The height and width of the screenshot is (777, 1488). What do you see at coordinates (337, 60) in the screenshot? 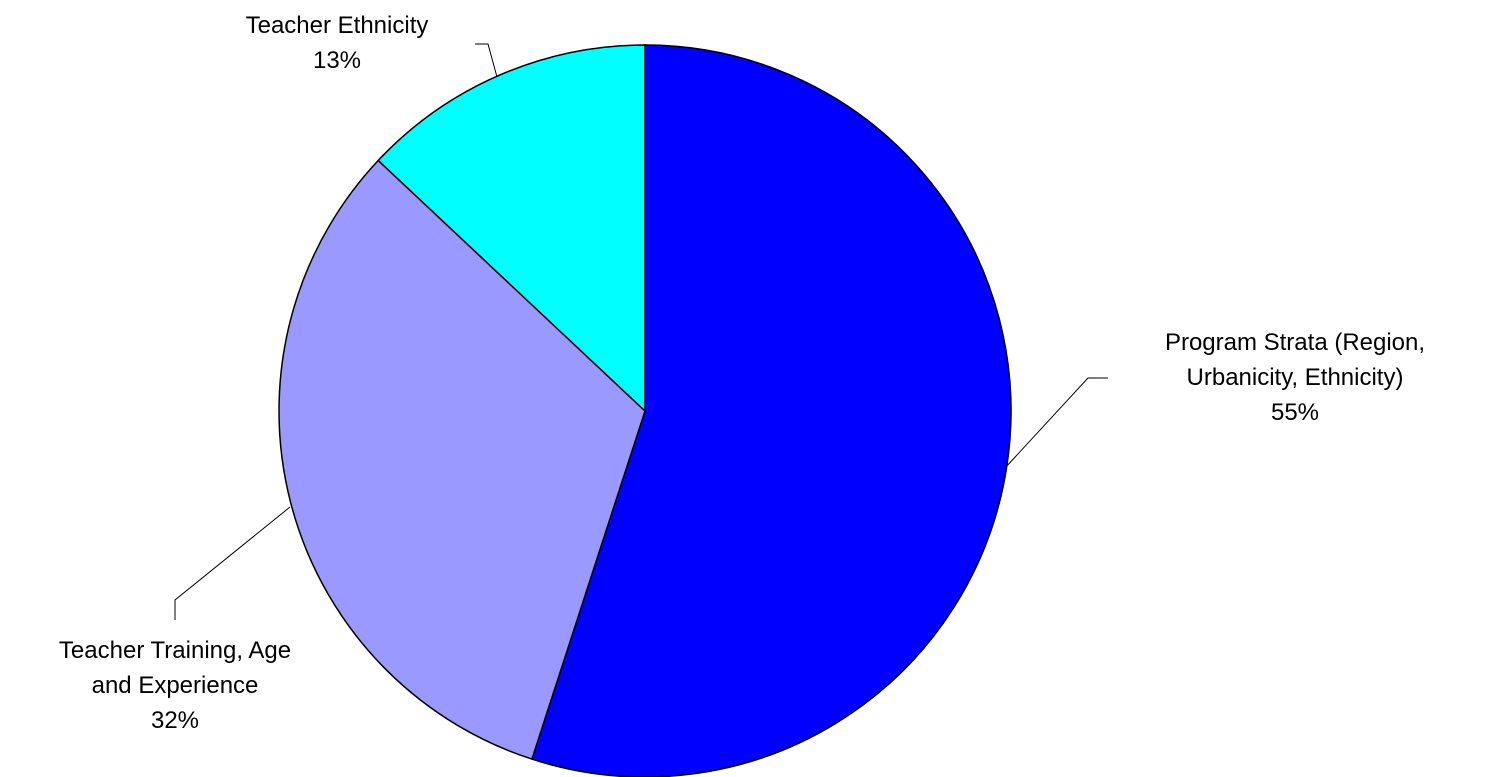
I see `slice-label-3-line-2: 13%` at bounding box center [337, 60].